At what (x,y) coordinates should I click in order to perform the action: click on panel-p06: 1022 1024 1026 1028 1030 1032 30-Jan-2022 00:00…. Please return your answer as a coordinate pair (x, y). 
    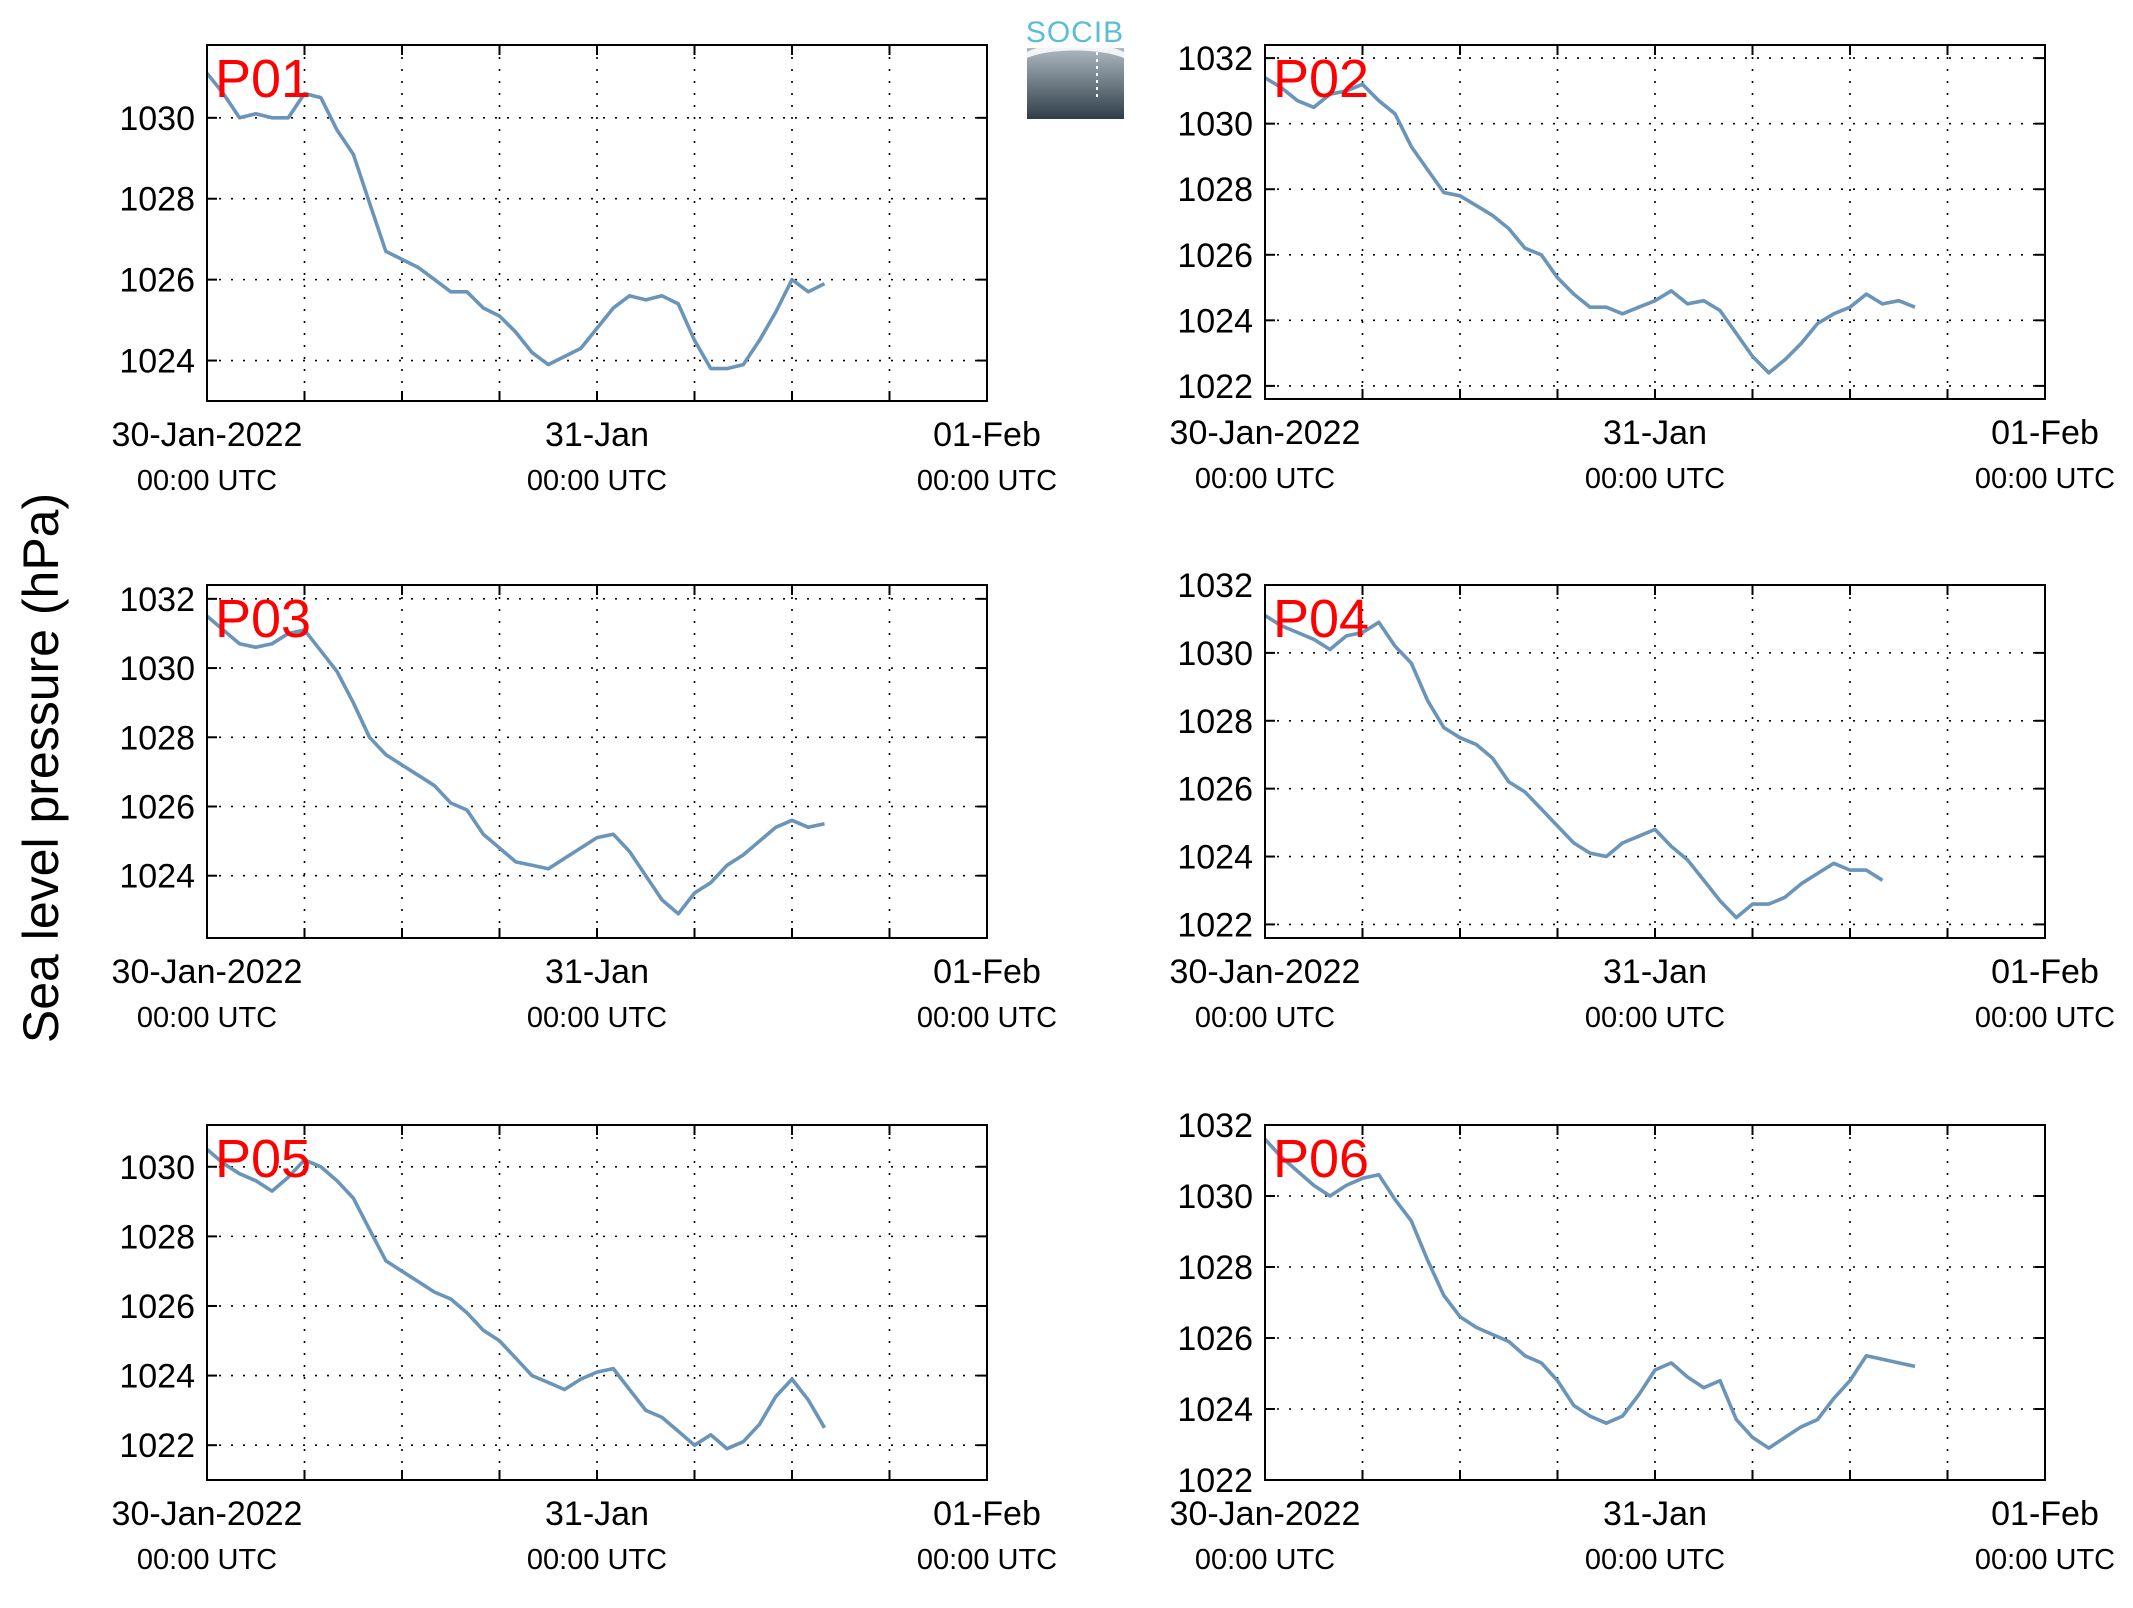
    Looking at the image, I should click on (1643, 1341).